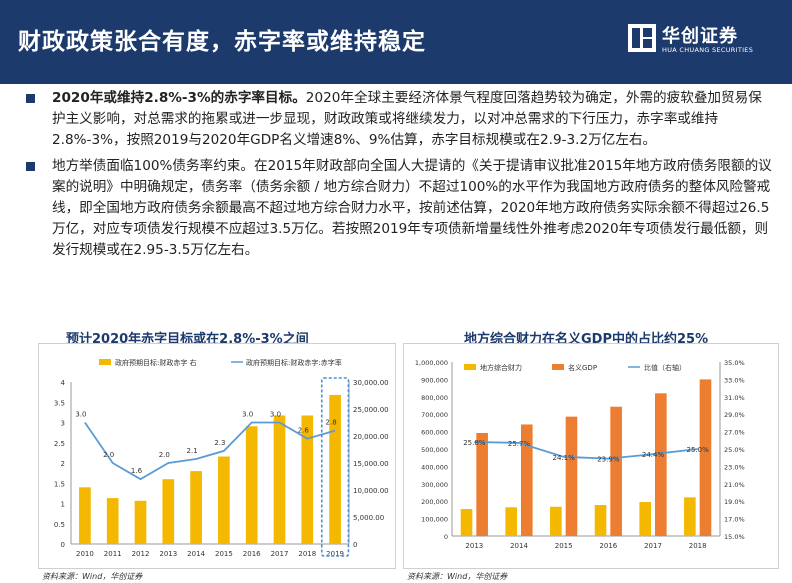 This screenshot has height=583, width=792. I want to click on slide-title: 财政政策张合有度，赤字率或维持稳定, so click(222, 42).